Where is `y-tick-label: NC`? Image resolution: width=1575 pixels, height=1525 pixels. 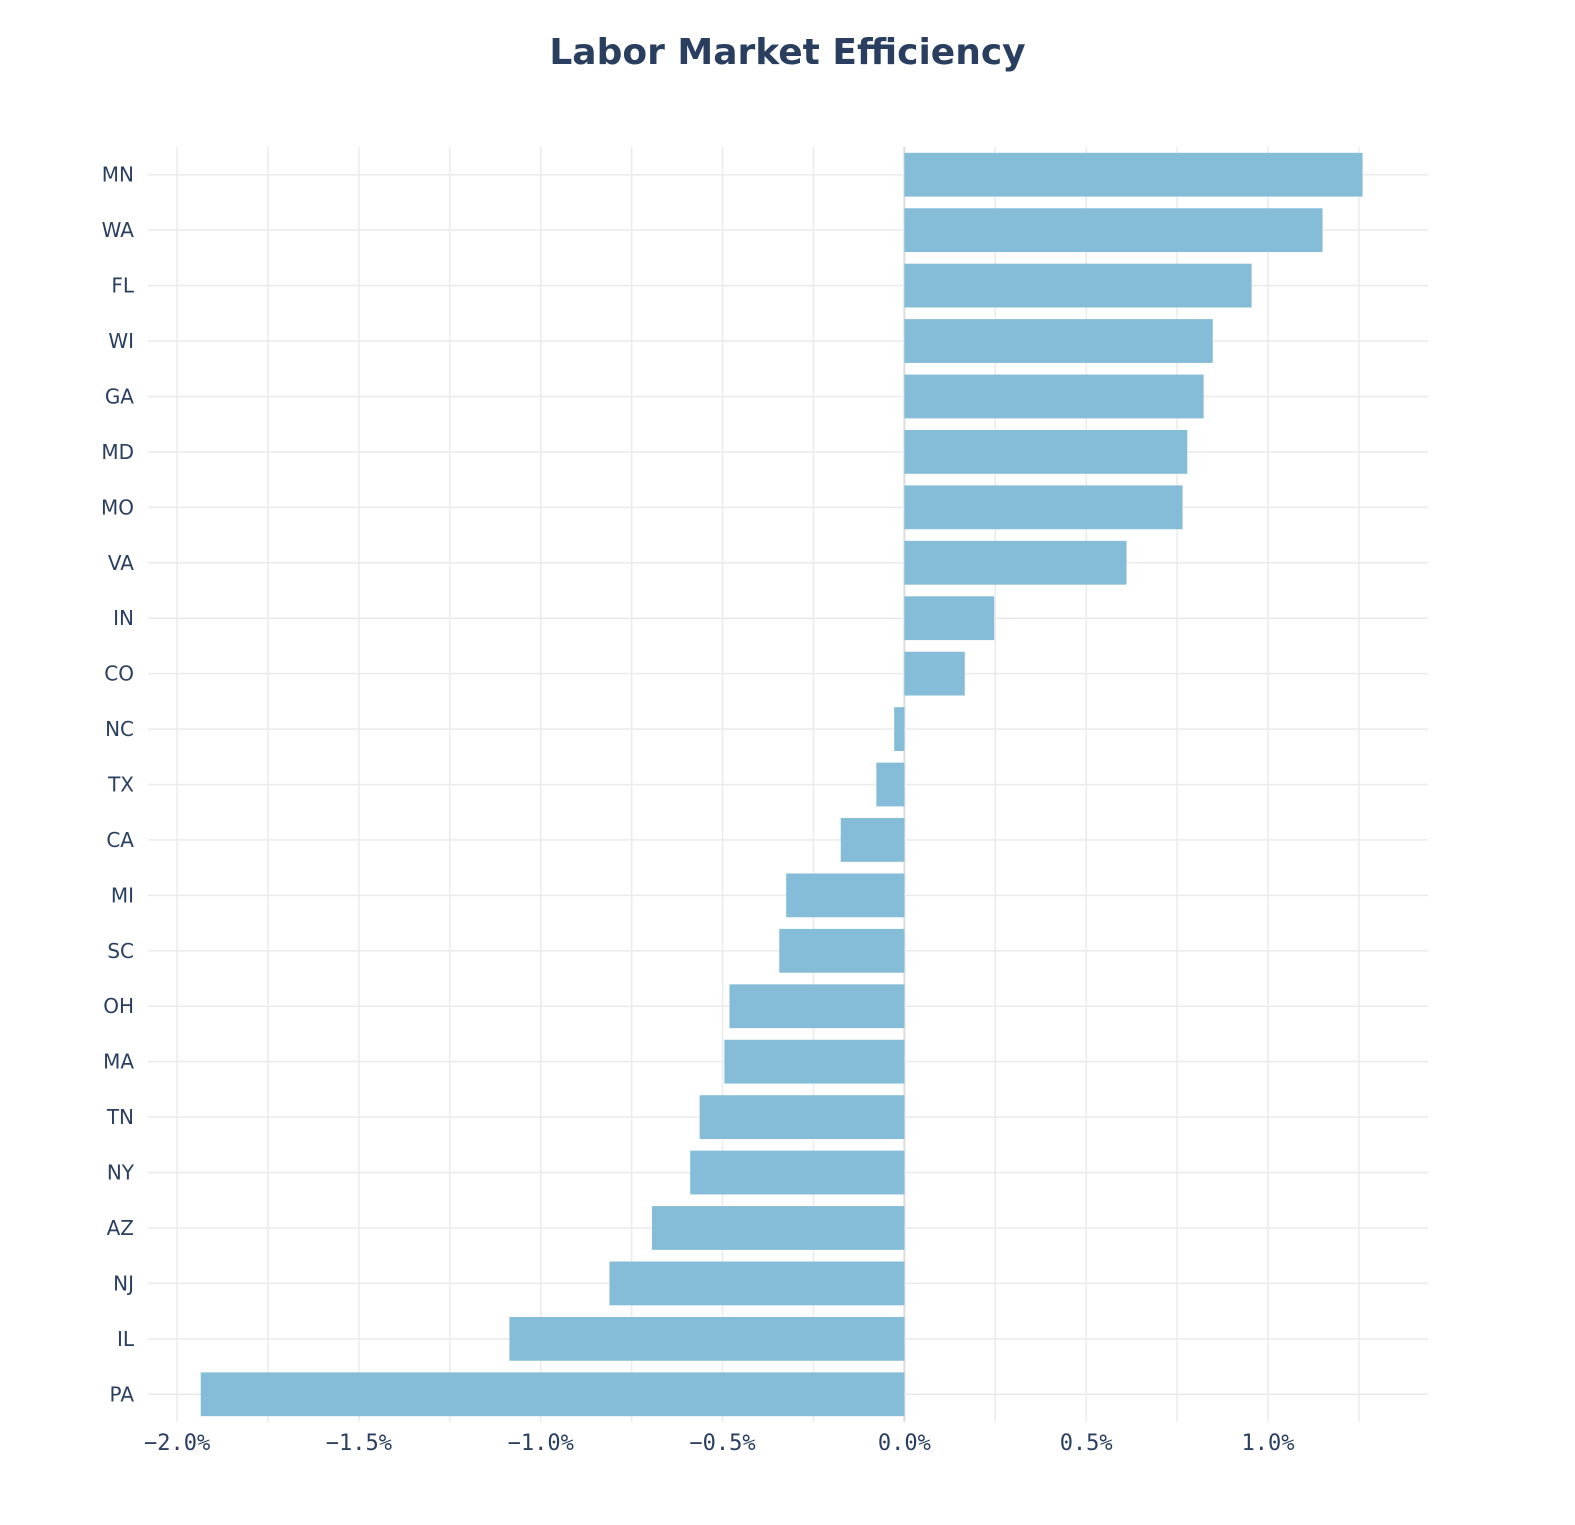 y-tick-label: NC is located at coordinates (119, 729).